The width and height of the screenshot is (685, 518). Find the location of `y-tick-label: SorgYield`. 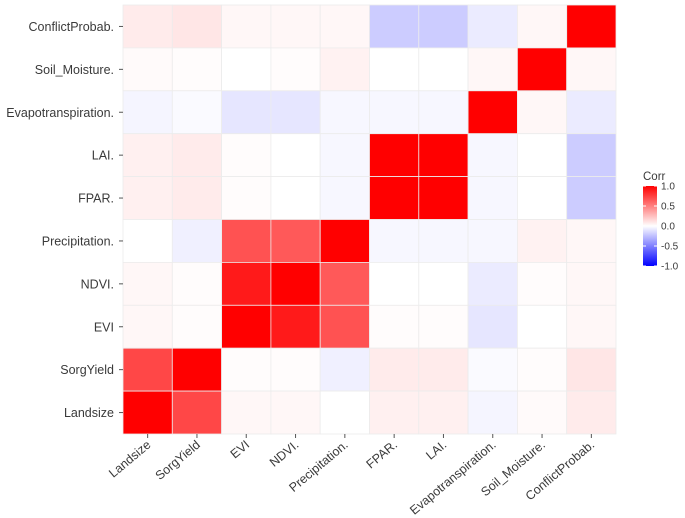

y-tick-label: SorgYield is located at coordinates (87, 370).